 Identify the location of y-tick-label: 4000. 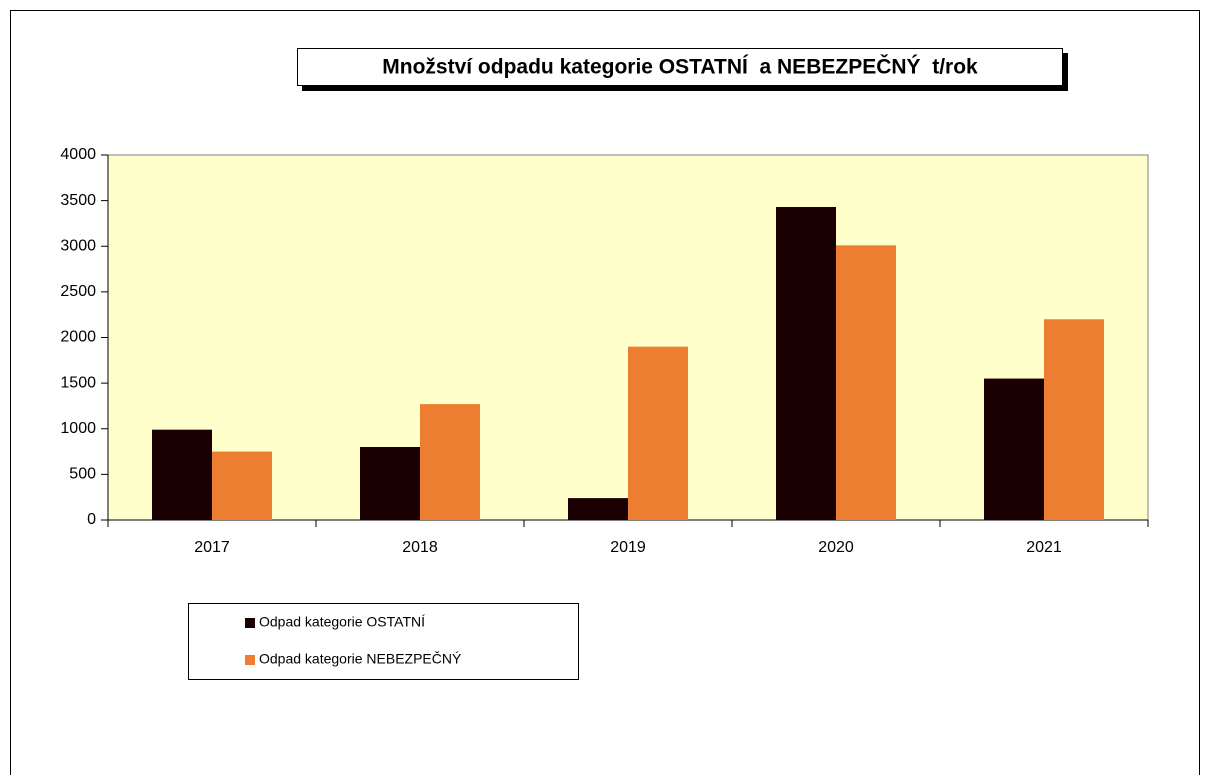
(78, 154).